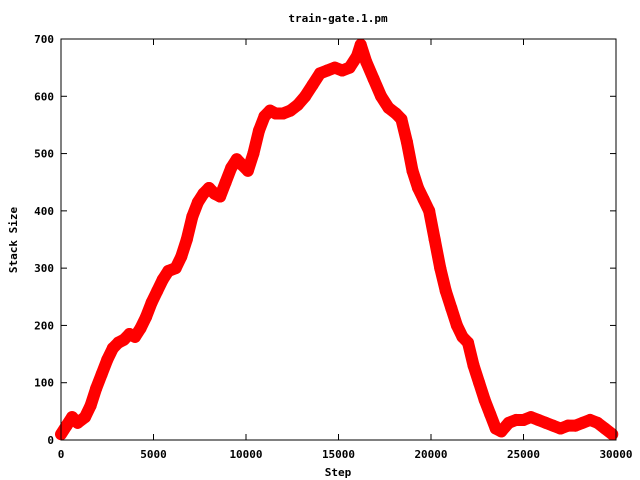  What do you see at coordinates (44, 96) in the screenshot?
I see `y-tick-label: 600` at bounding box center [44, 96].